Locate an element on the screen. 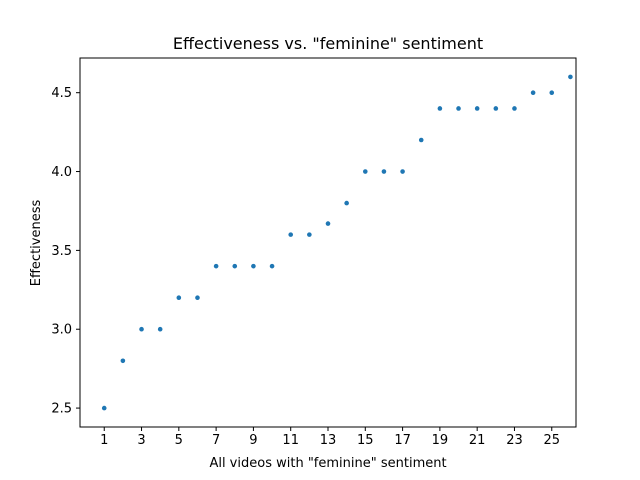 The height and width of the screenshot is (480, 640). x-tick-label: 23 is located at coordinates (514, 440).